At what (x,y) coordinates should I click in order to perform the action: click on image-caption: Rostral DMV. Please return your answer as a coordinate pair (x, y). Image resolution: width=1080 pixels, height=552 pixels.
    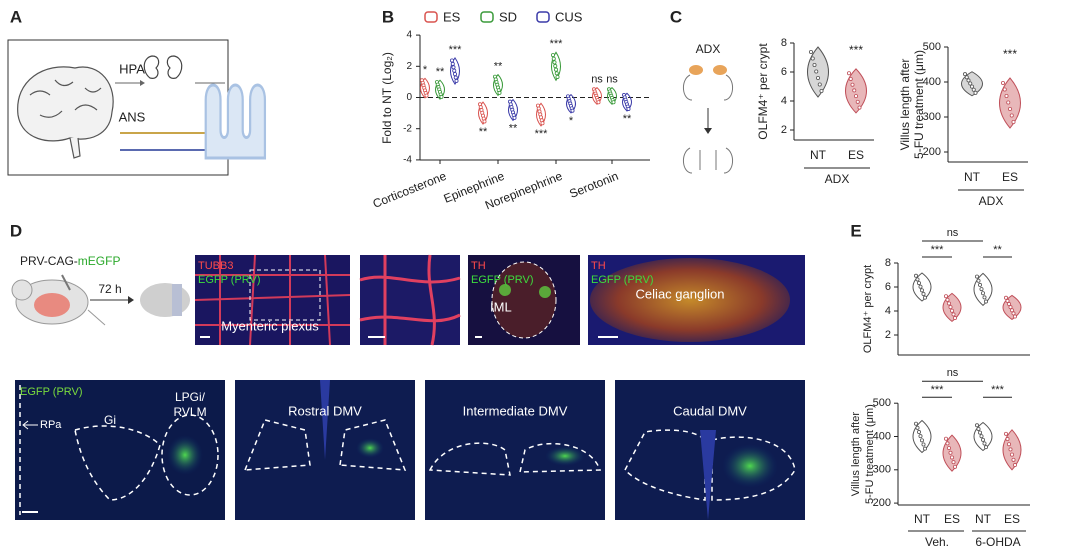
    Looking at the image, I should click on (325, 410).